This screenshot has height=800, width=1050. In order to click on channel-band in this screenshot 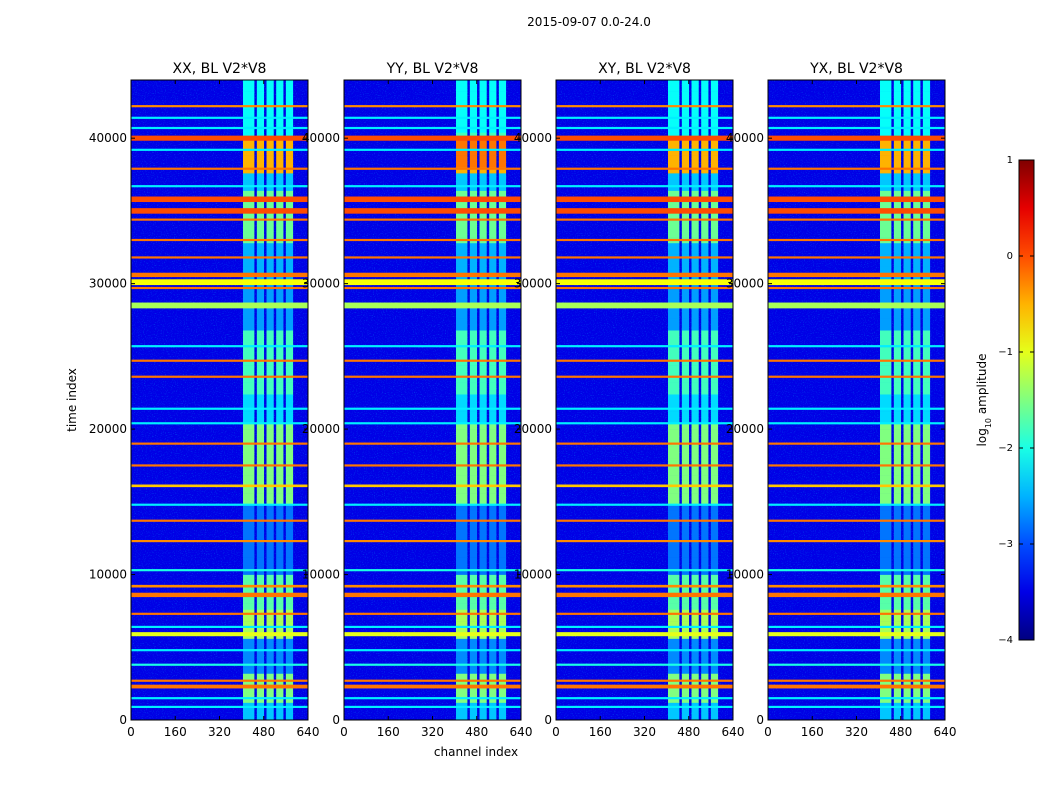, I will do `click(483, 400)`.